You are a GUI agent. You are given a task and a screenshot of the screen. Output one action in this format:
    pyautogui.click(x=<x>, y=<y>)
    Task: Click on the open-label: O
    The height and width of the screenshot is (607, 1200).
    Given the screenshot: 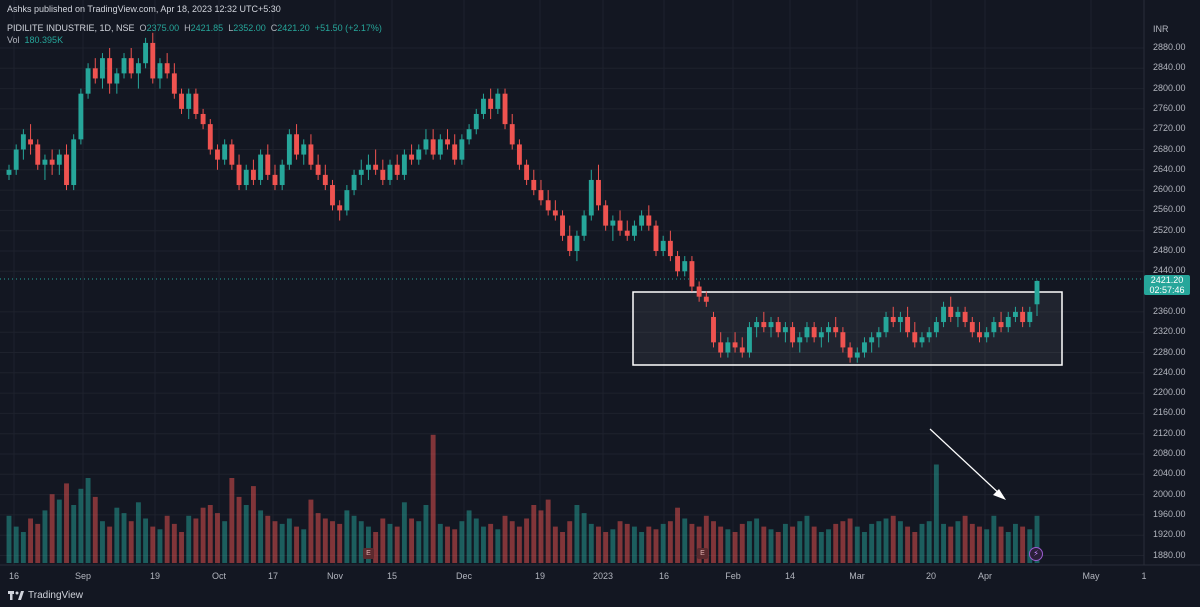 What is the action you would take?
    pyautogui.click(x=143, y=28)
    